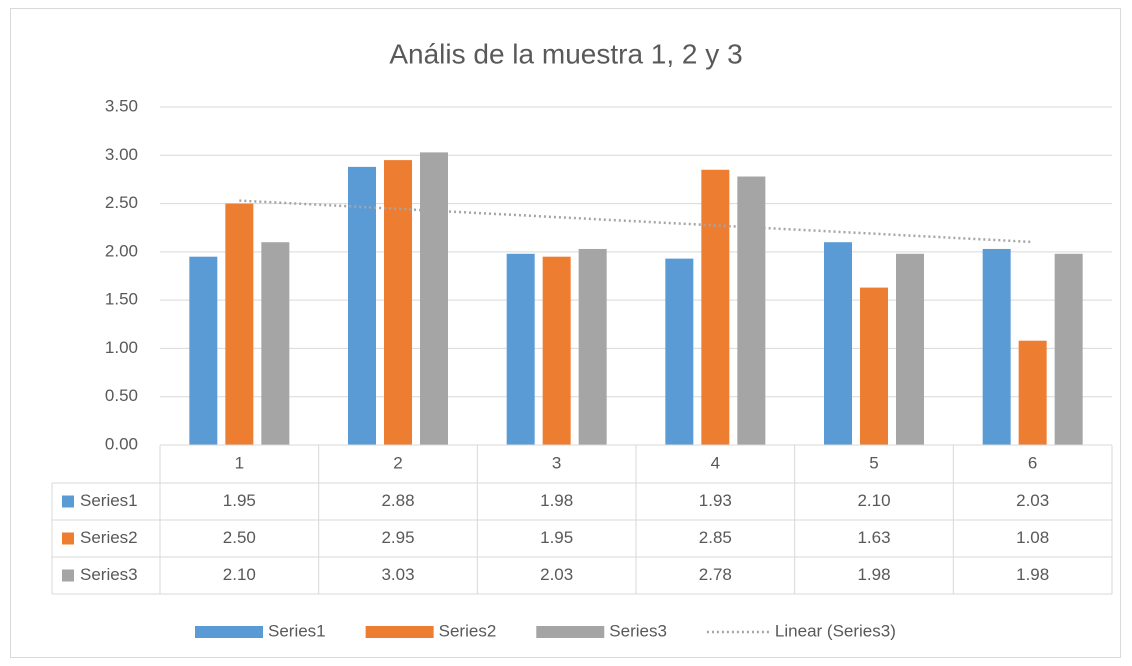 The height and width of the screenshot is (666, 1132). What do you see at coordinates (121, 202) in the screenshot?
I see `y-tick-label: 2.50` at bounding box center [121, 202].